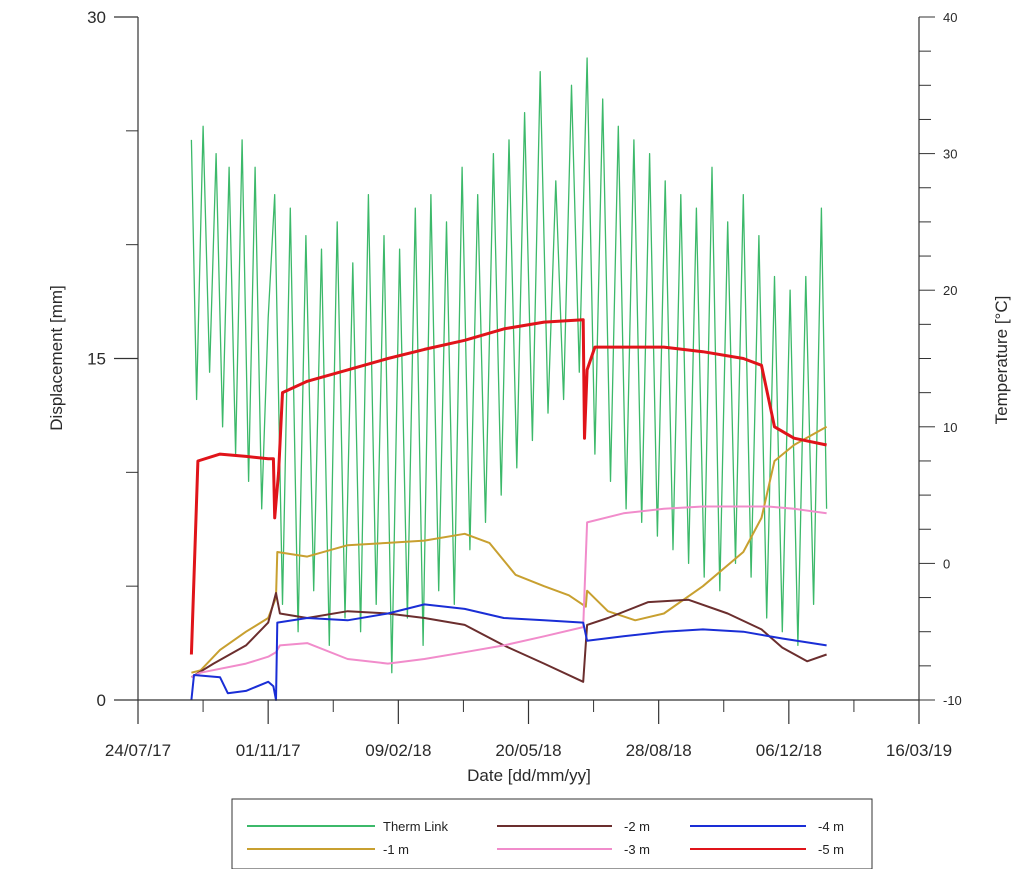 The height and width of the screenshot is (869, 1034). What do you see at coordinates (952, 700) in the screenshot?
I see `y2-tick-label: -10` at bounding box center [952, 700].